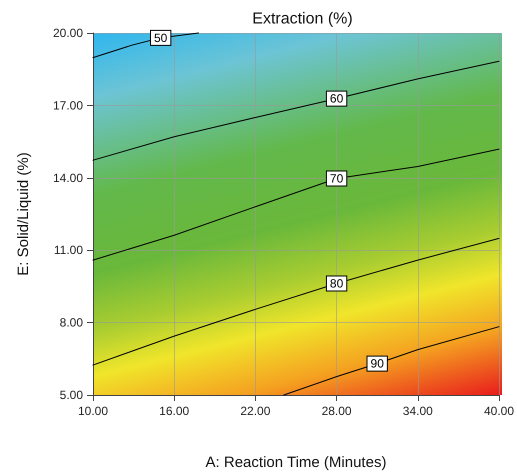  Describe the element at coordinates (161, 37) in the screenshot. I see `series-label: 50` at that location.